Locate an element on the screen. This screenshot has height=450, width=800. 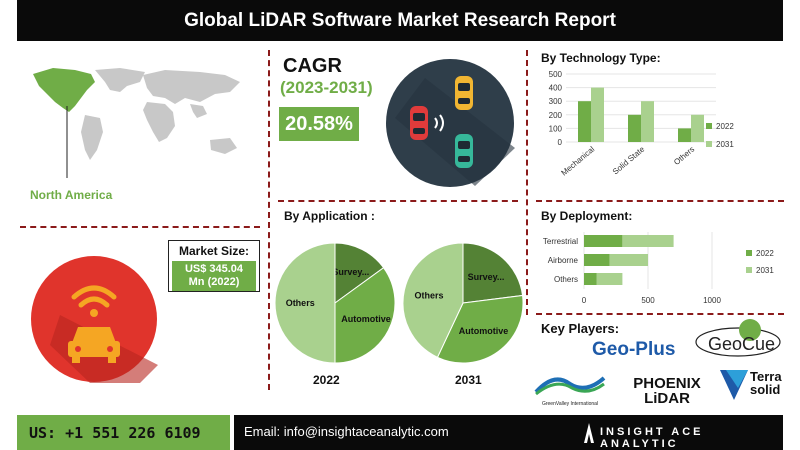
pie2031-label-automotive: Automotive is located at coordinates (484, 331).